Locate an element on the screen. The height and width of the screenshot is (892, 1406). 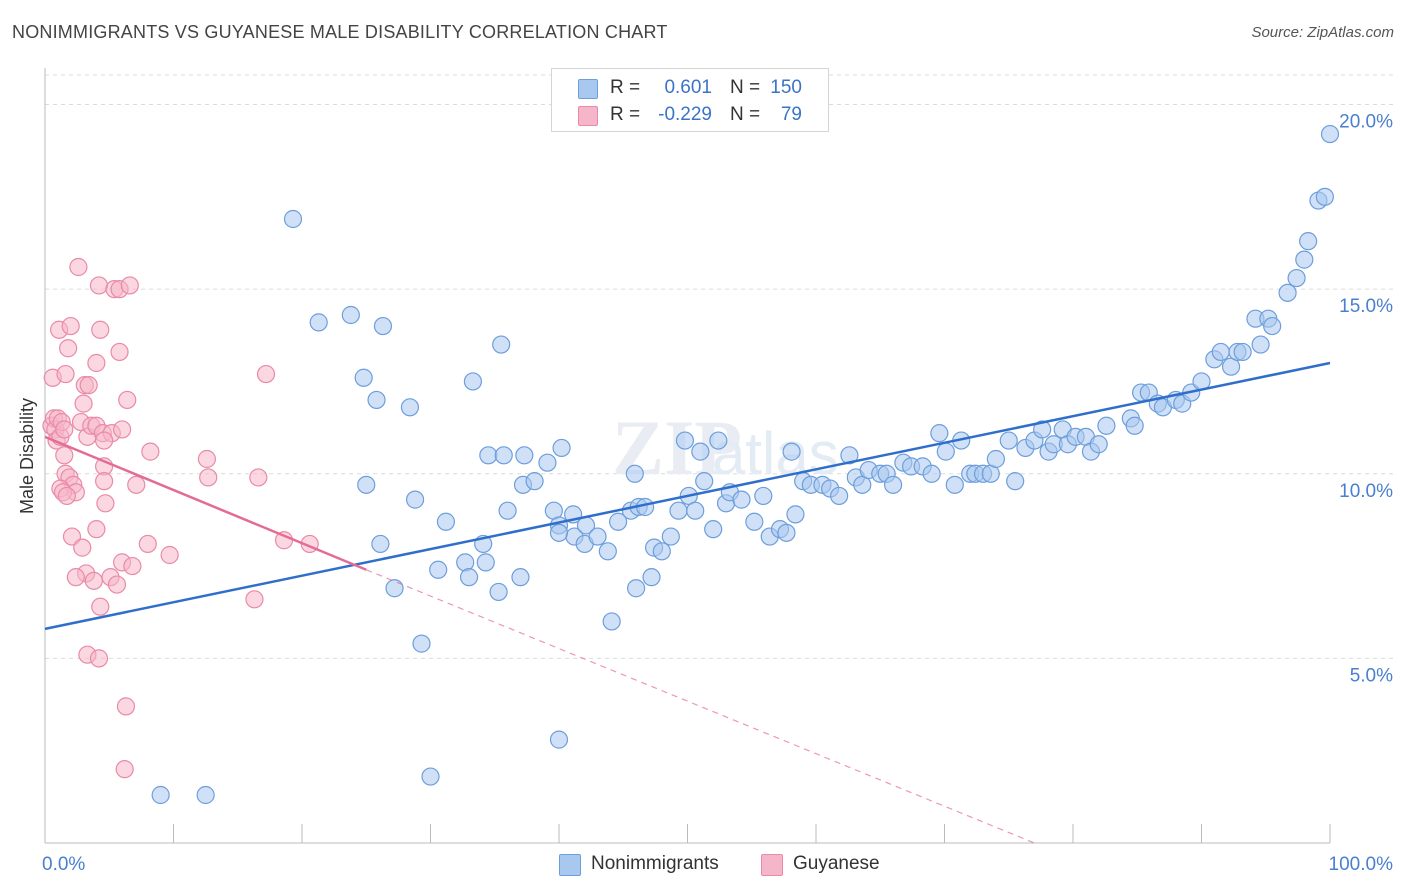
legend-label-guyanese: Guyanese is located at coordinates (836, 863).